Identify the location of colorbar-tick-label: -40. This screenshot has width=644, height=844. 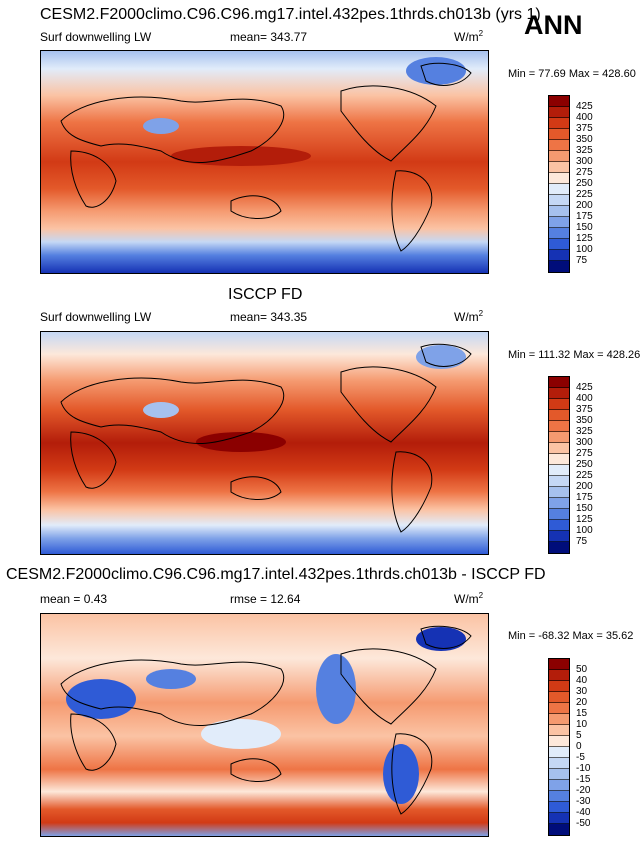
(583, 812).